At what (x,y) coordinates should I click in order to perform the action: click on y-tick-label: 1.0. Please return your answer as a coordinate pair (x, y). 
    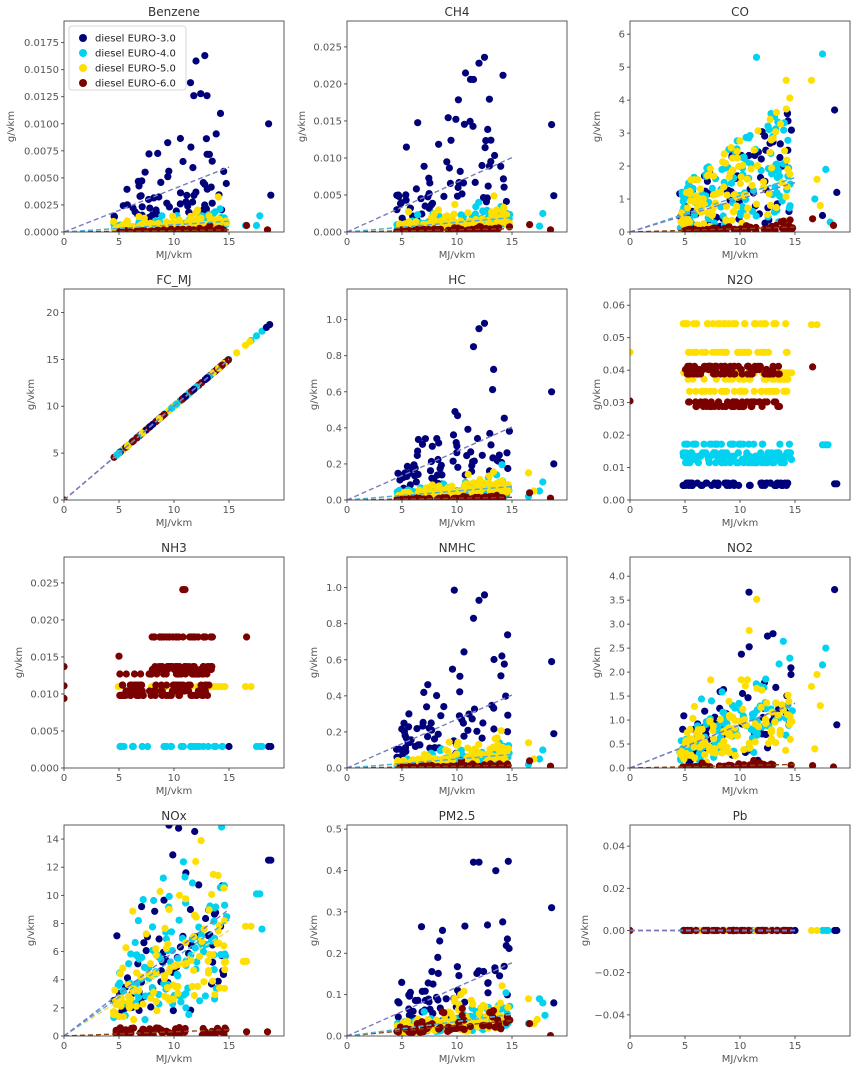
    Looking at the image, I should click on (617, 721).